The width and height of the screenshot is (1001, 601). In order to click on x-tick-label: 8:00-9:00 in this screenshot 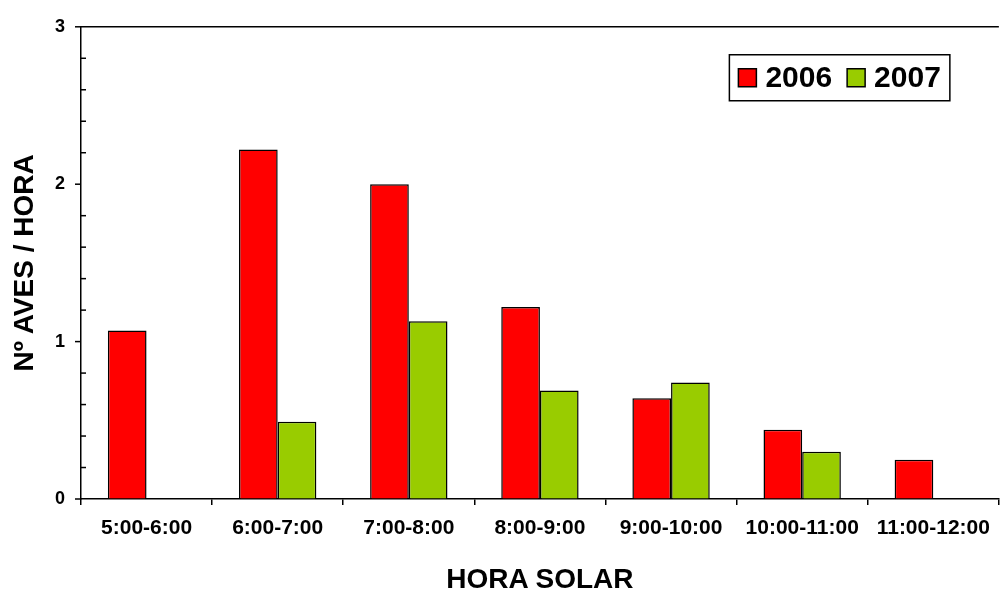, I will do `click(540, 527)`.